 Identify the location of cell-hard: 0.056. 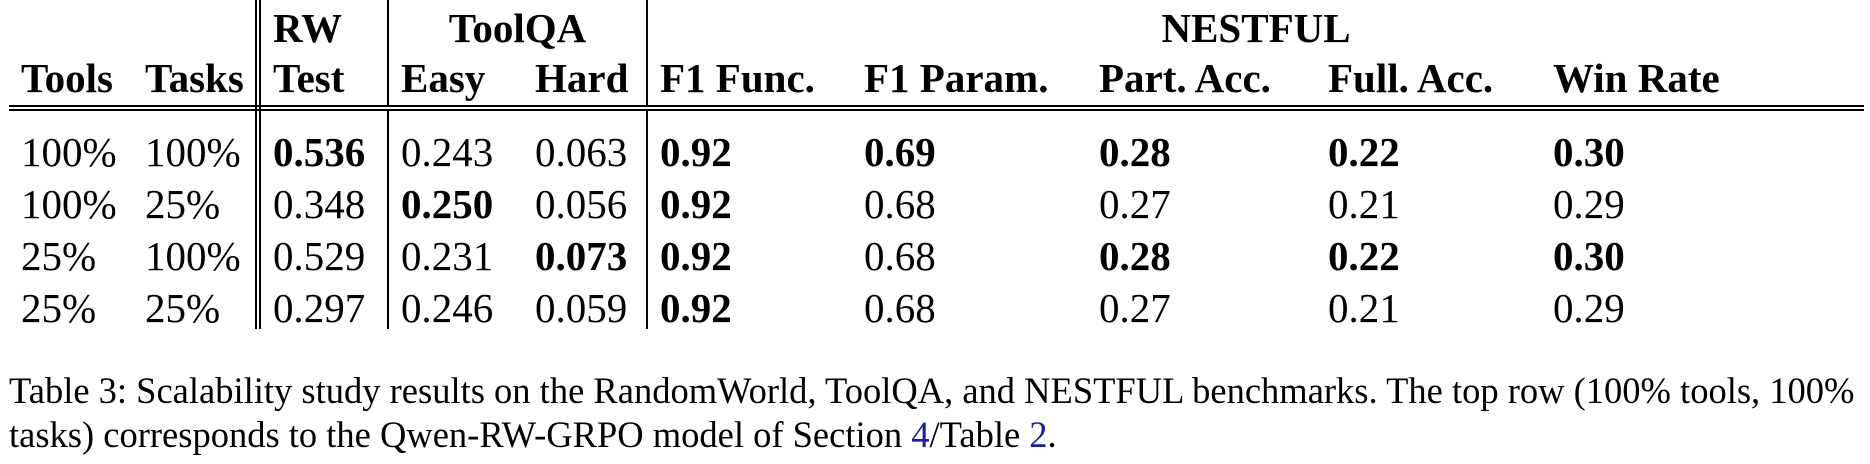
(586, 199).